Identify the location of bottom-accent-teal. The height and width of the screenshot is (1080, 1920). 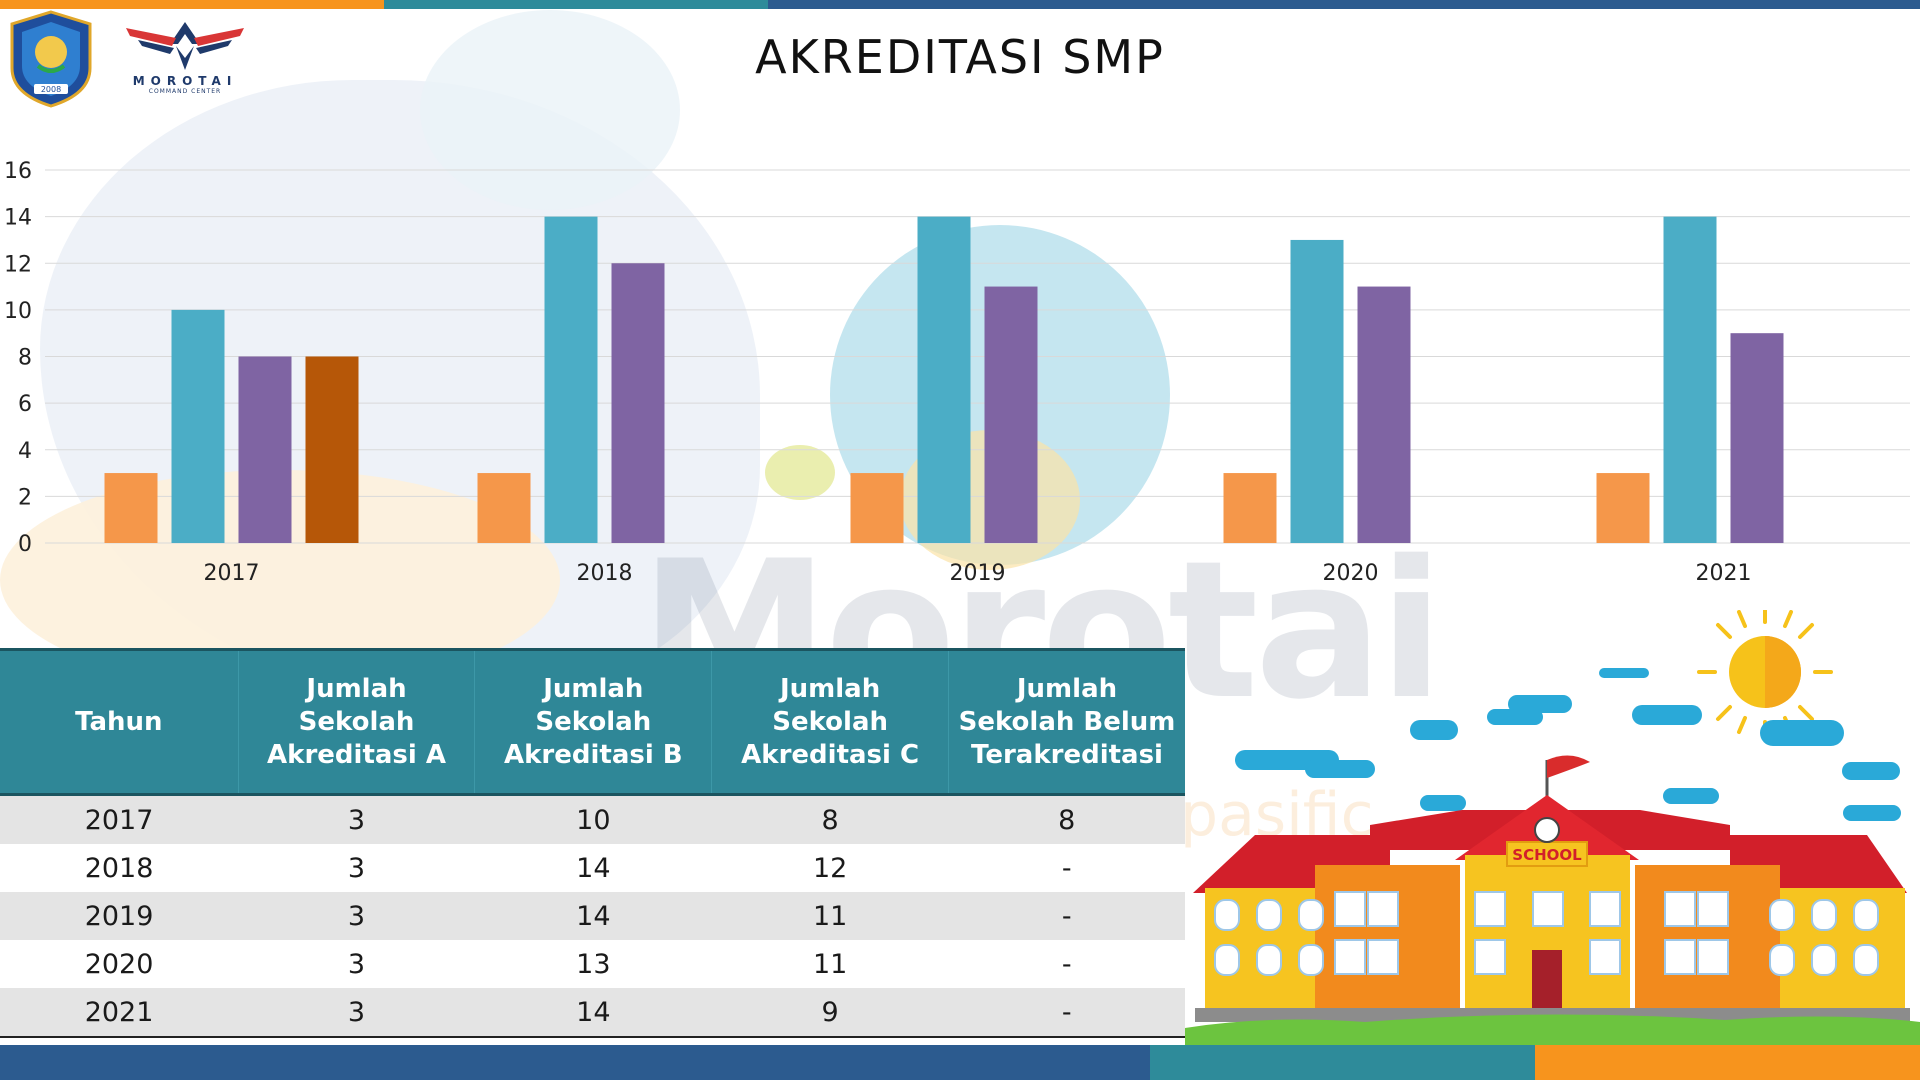
(1342, 1062).